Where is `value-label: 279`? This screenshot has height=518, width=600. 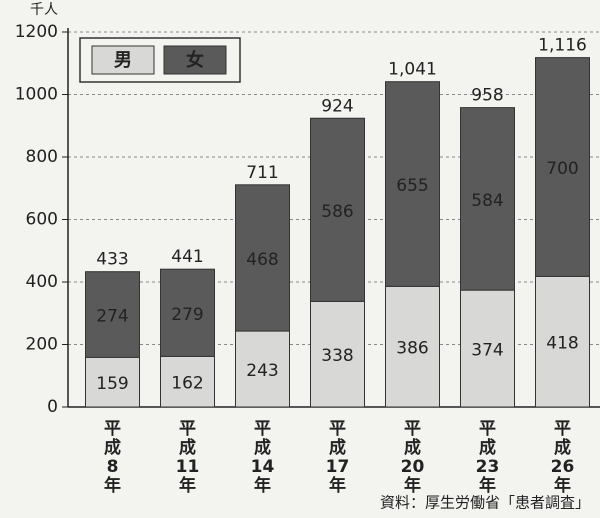
value-label: 279 is located at coordinates (187, 315).